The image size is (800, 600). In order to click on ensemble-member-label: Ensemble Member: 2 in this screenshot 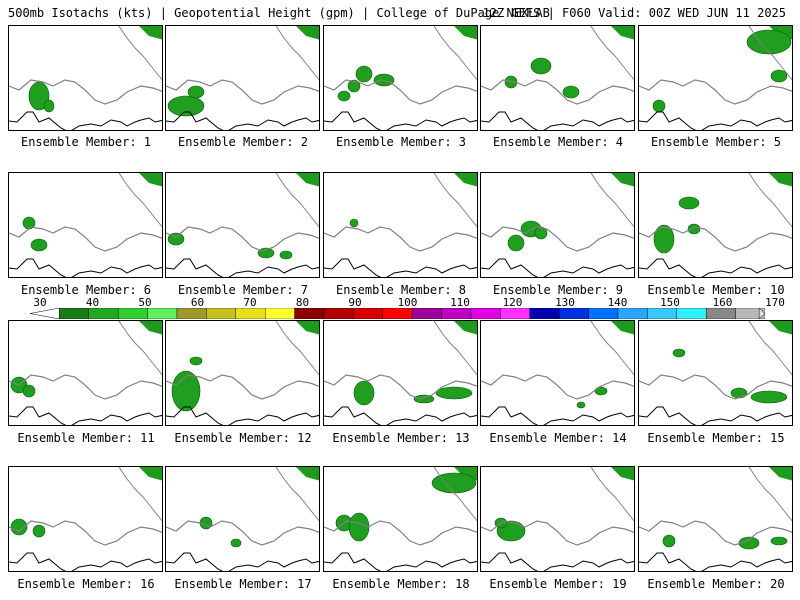, I will do `click(243, 142)`.